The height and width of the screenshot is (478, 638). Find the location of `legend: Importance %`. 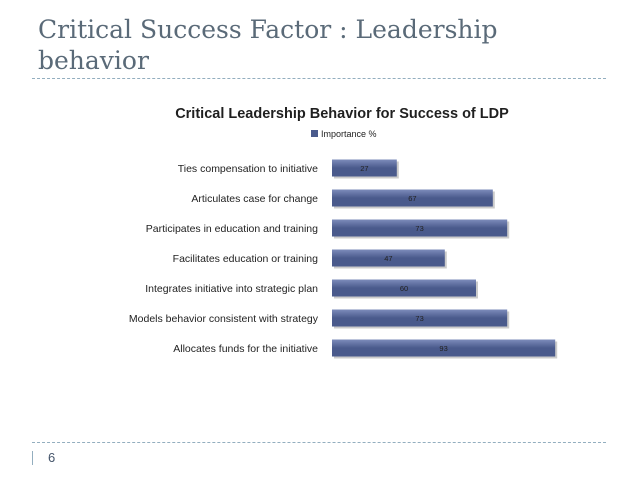

legend: Importance % is located at coordinates (344, 134).